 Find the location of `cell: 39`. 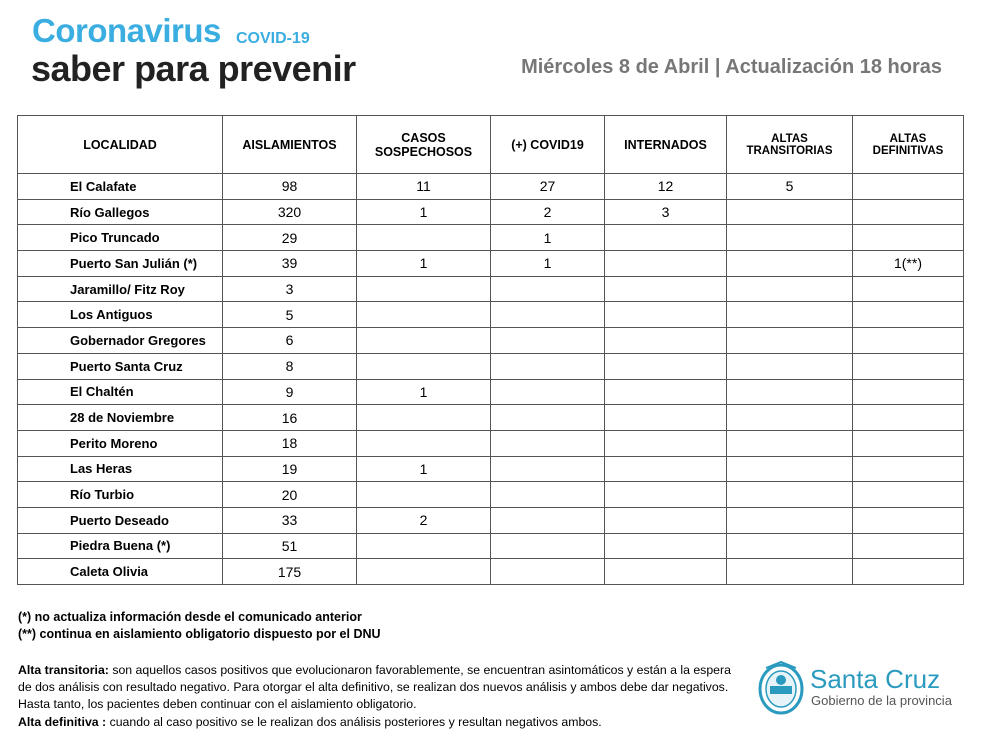

cell: 39 is located at coordinates (289, 263).